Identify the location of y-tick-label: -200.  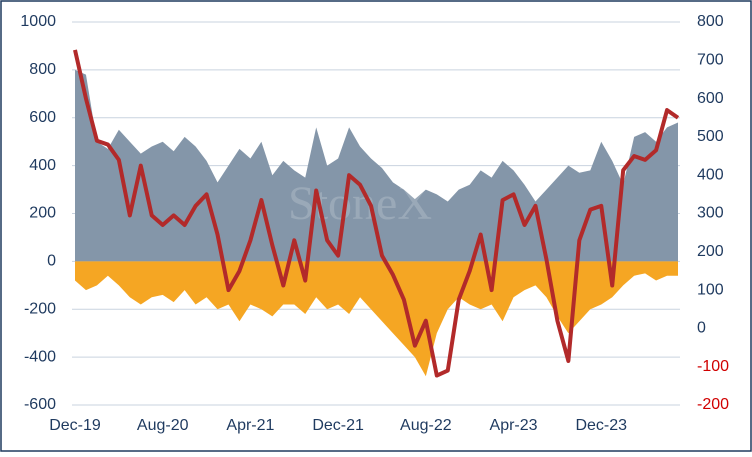
(40, 308).